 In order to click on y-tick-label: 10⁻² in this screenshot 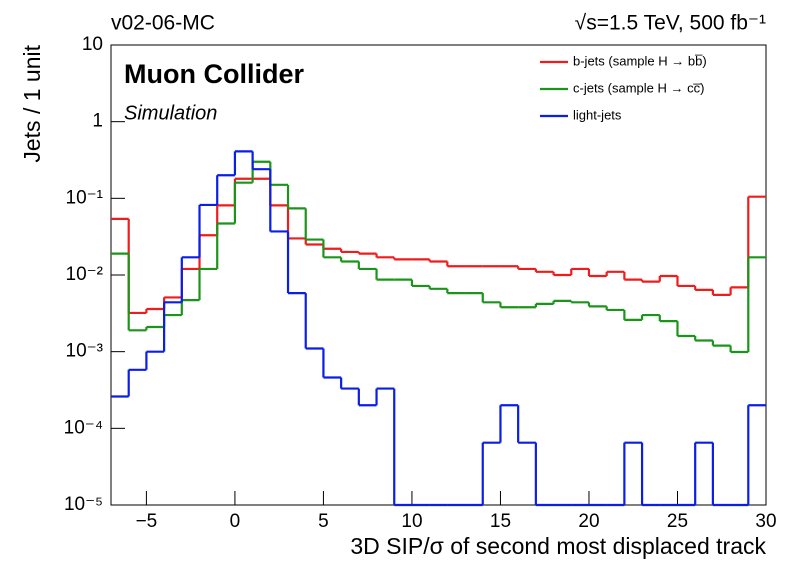, I will do `click(85, 274)`.